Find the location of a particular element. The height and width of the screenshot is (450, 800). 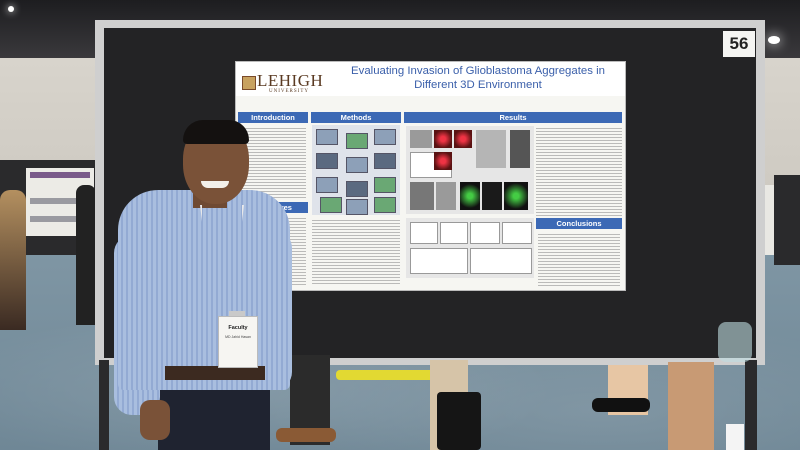

presenter-hand is located at coordinates (155, 420).